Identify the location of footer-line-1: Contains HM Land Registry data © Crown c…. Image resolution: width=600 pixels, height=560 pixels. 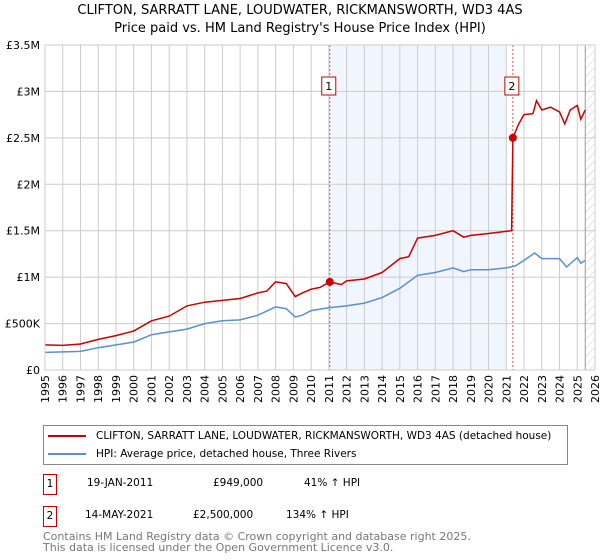
(257, 536).